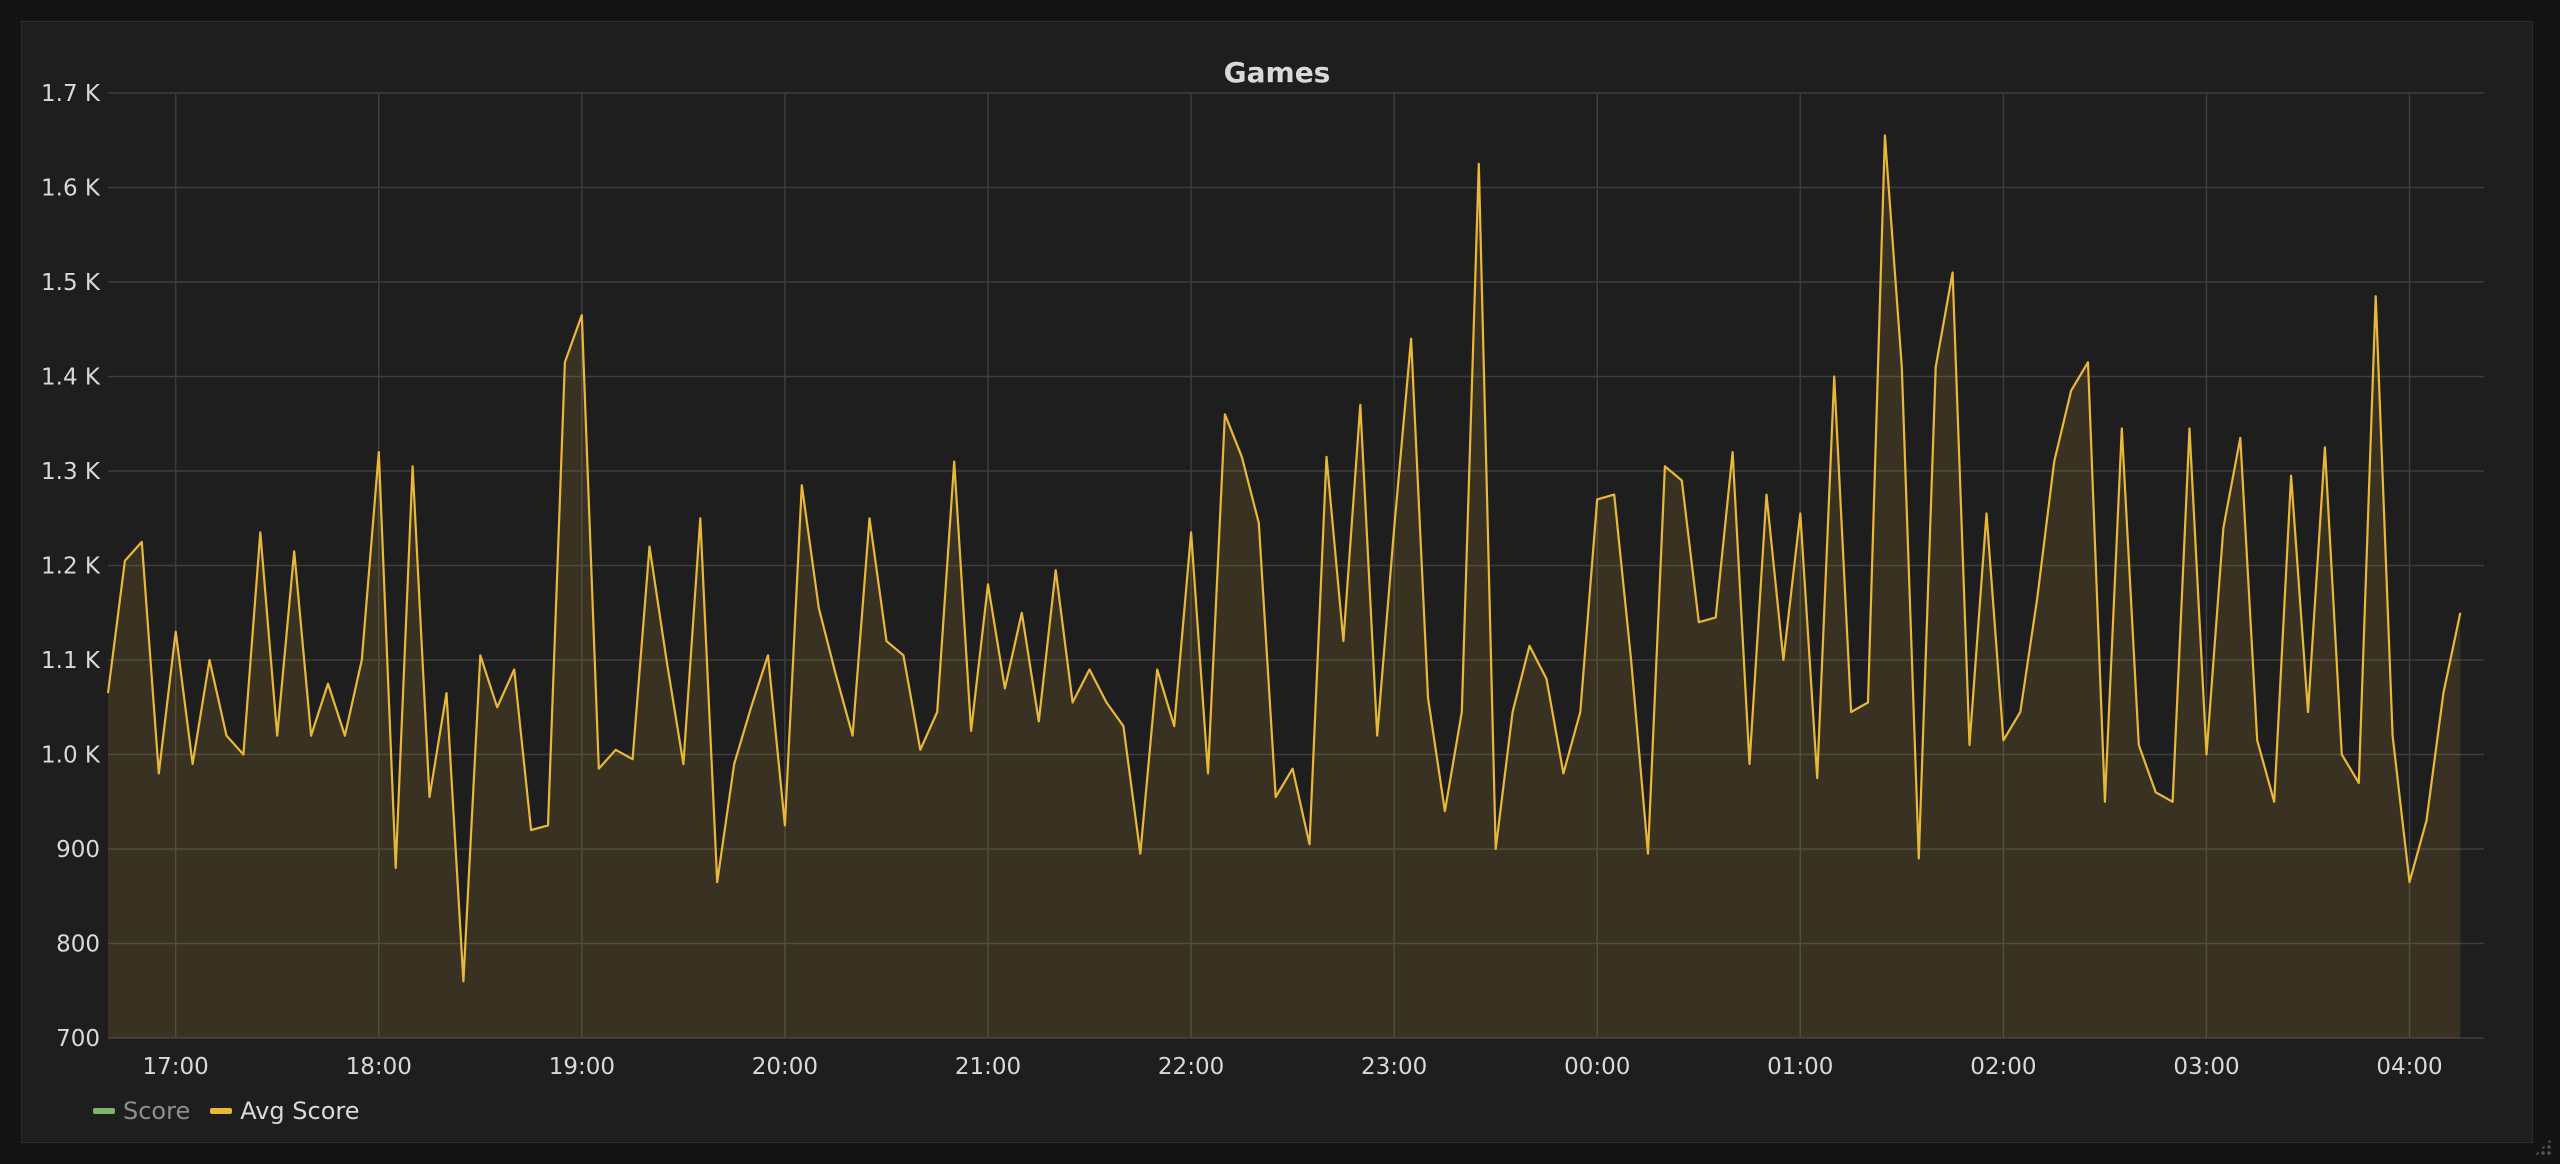  What do you see at coordinates (1277, 72) in the screenshot?
I see `panel-title: Games` at bounding box center [1277, 72].